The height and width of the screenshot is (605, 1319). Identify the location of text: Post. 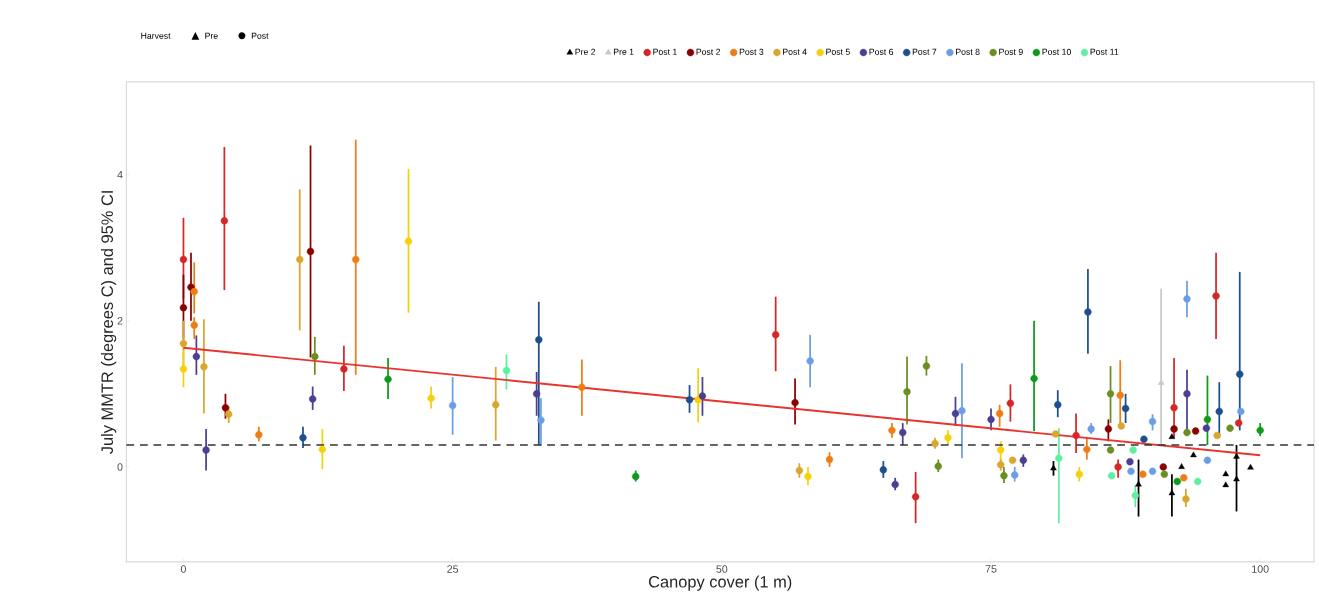
(260, 35).